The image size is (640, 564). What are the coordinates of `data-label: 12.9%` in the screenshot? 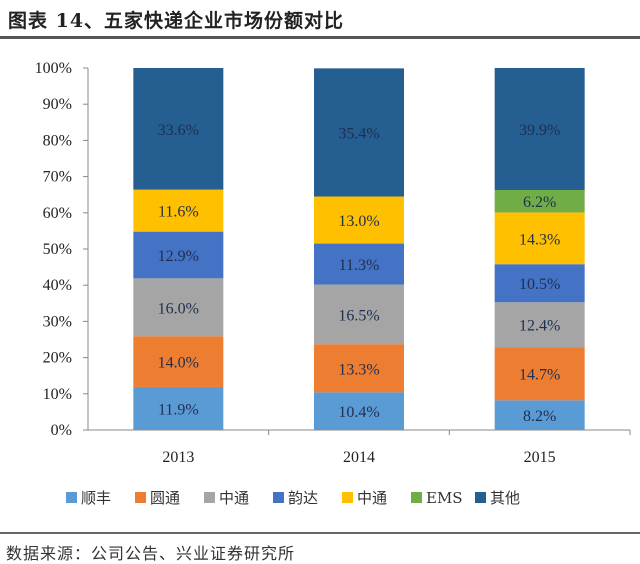 It's located at (178, 256).